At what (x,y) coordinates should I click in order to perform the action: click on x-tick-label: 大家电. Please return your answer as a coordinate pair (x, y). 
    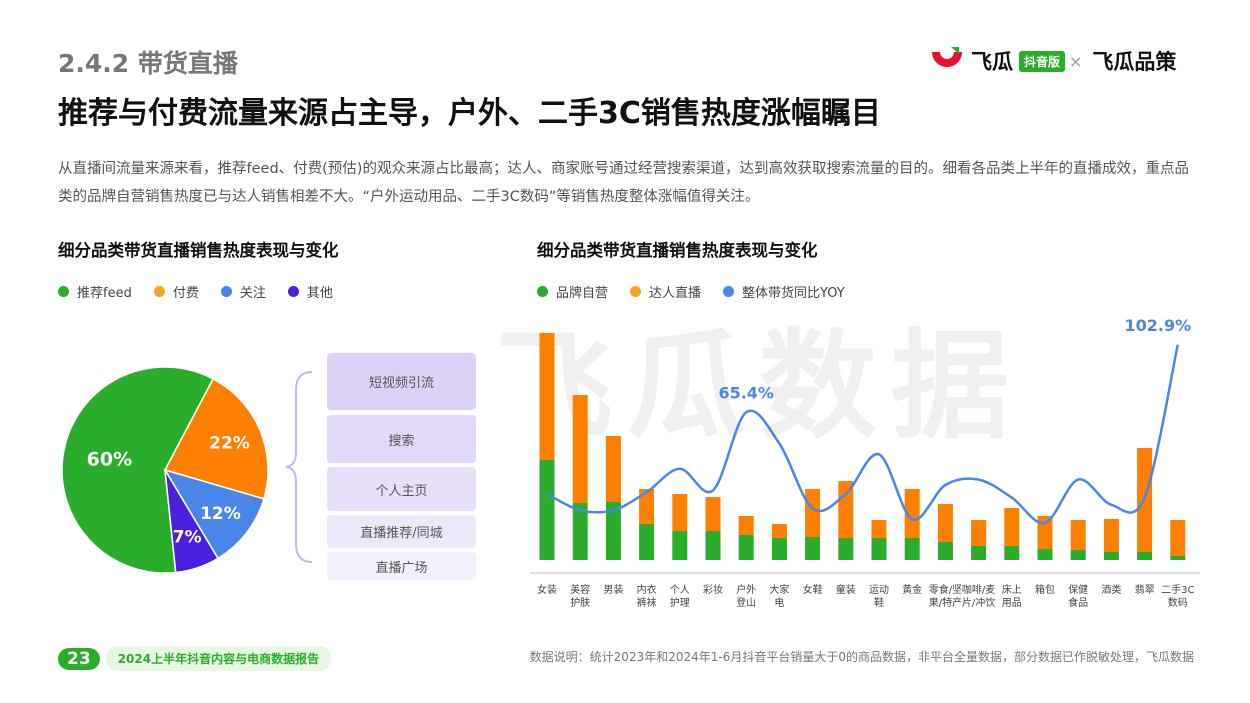
    Looking at the image, I should click on (779, 596).